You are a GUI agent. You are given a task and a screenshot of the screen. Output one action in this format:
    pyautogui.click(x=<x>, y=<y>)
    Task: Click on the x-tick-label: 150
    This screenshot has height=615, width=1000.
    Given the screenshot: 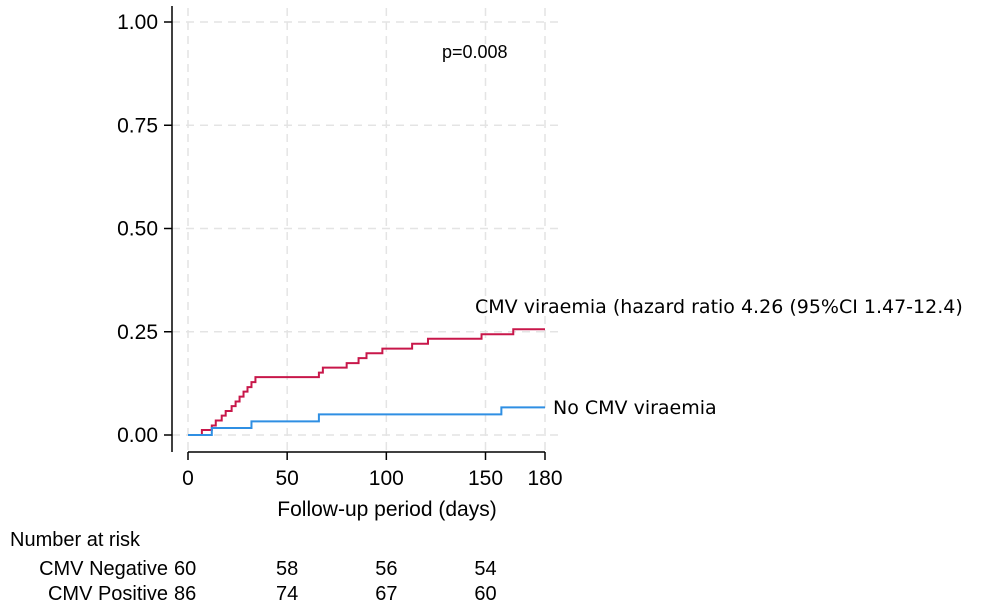 What is the action you would take?
    pyautogui.click(x=485, y=478)
    